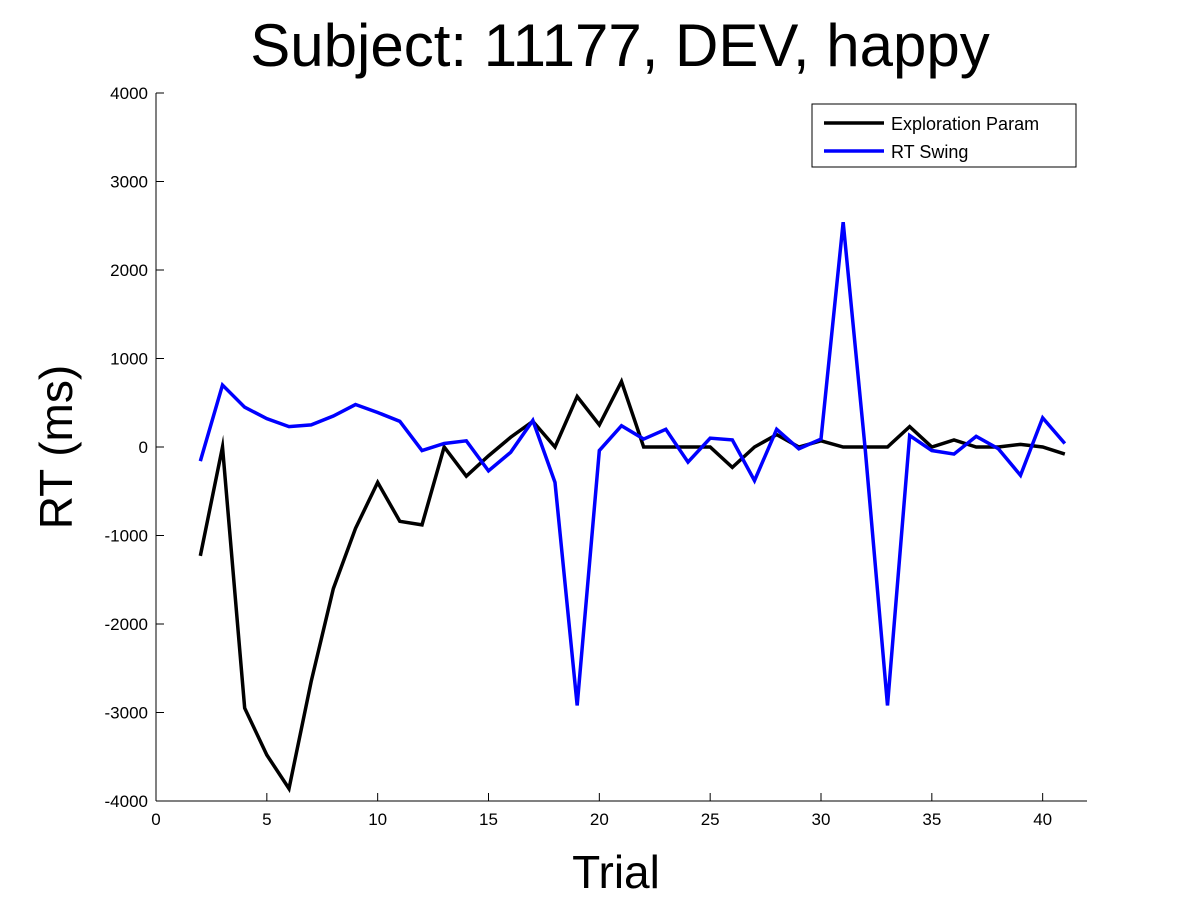 The width and height of the screenshot is (1201, 901). I want to click on y-axis-title: RT (ms), so click(56, 447).